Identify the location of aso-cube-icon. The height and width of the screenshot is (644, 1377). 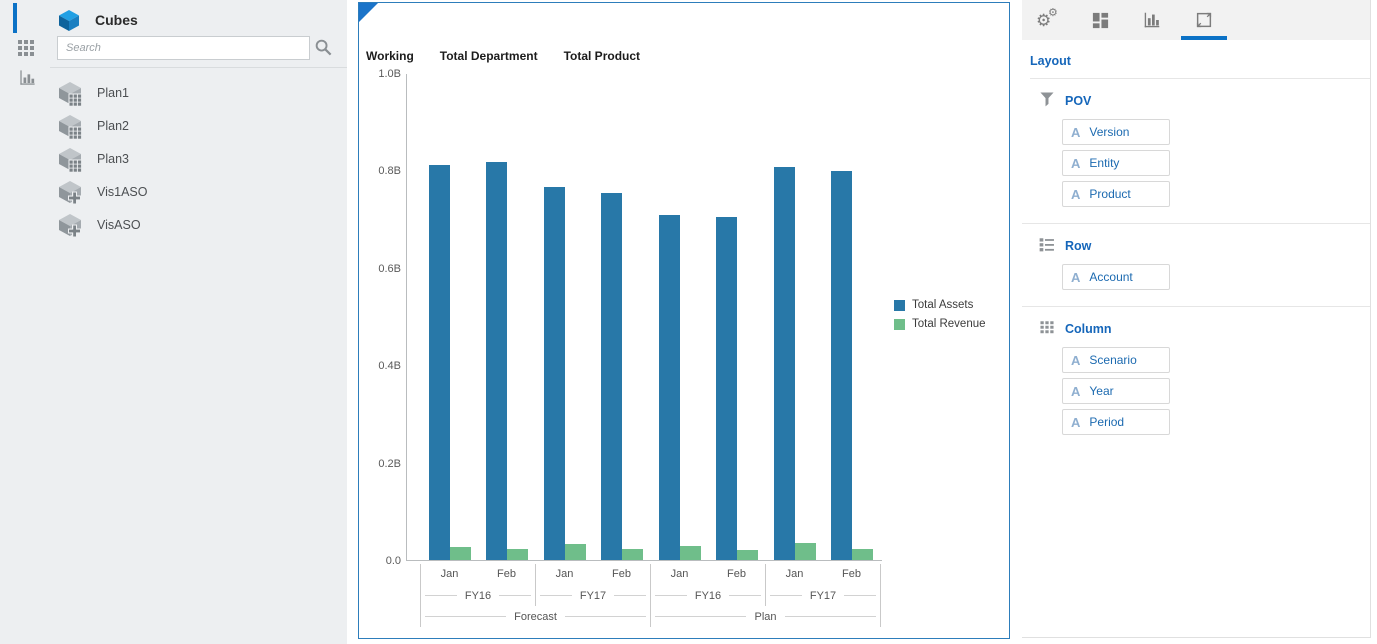
(70, 225).